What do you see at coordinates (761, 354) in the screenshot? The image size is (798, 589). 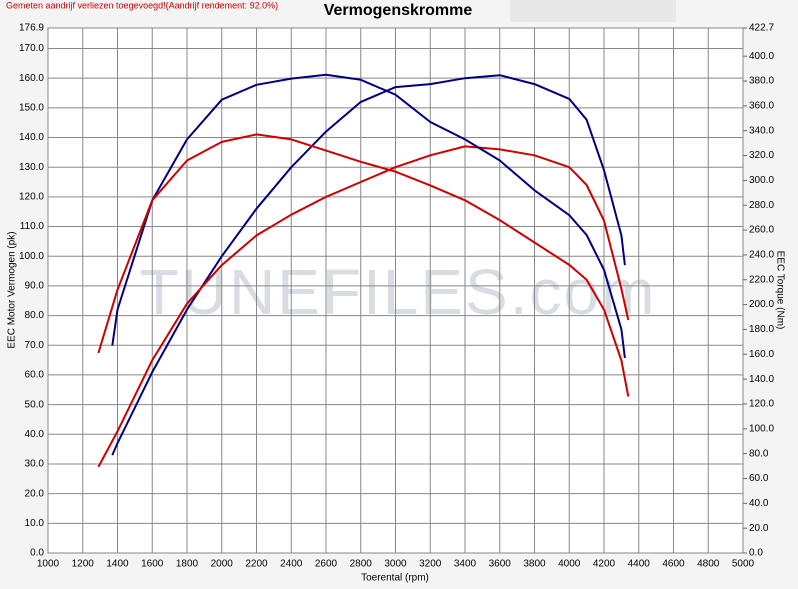 I see `y2-tick-label: 160.0` at bounding box center [761, 354].